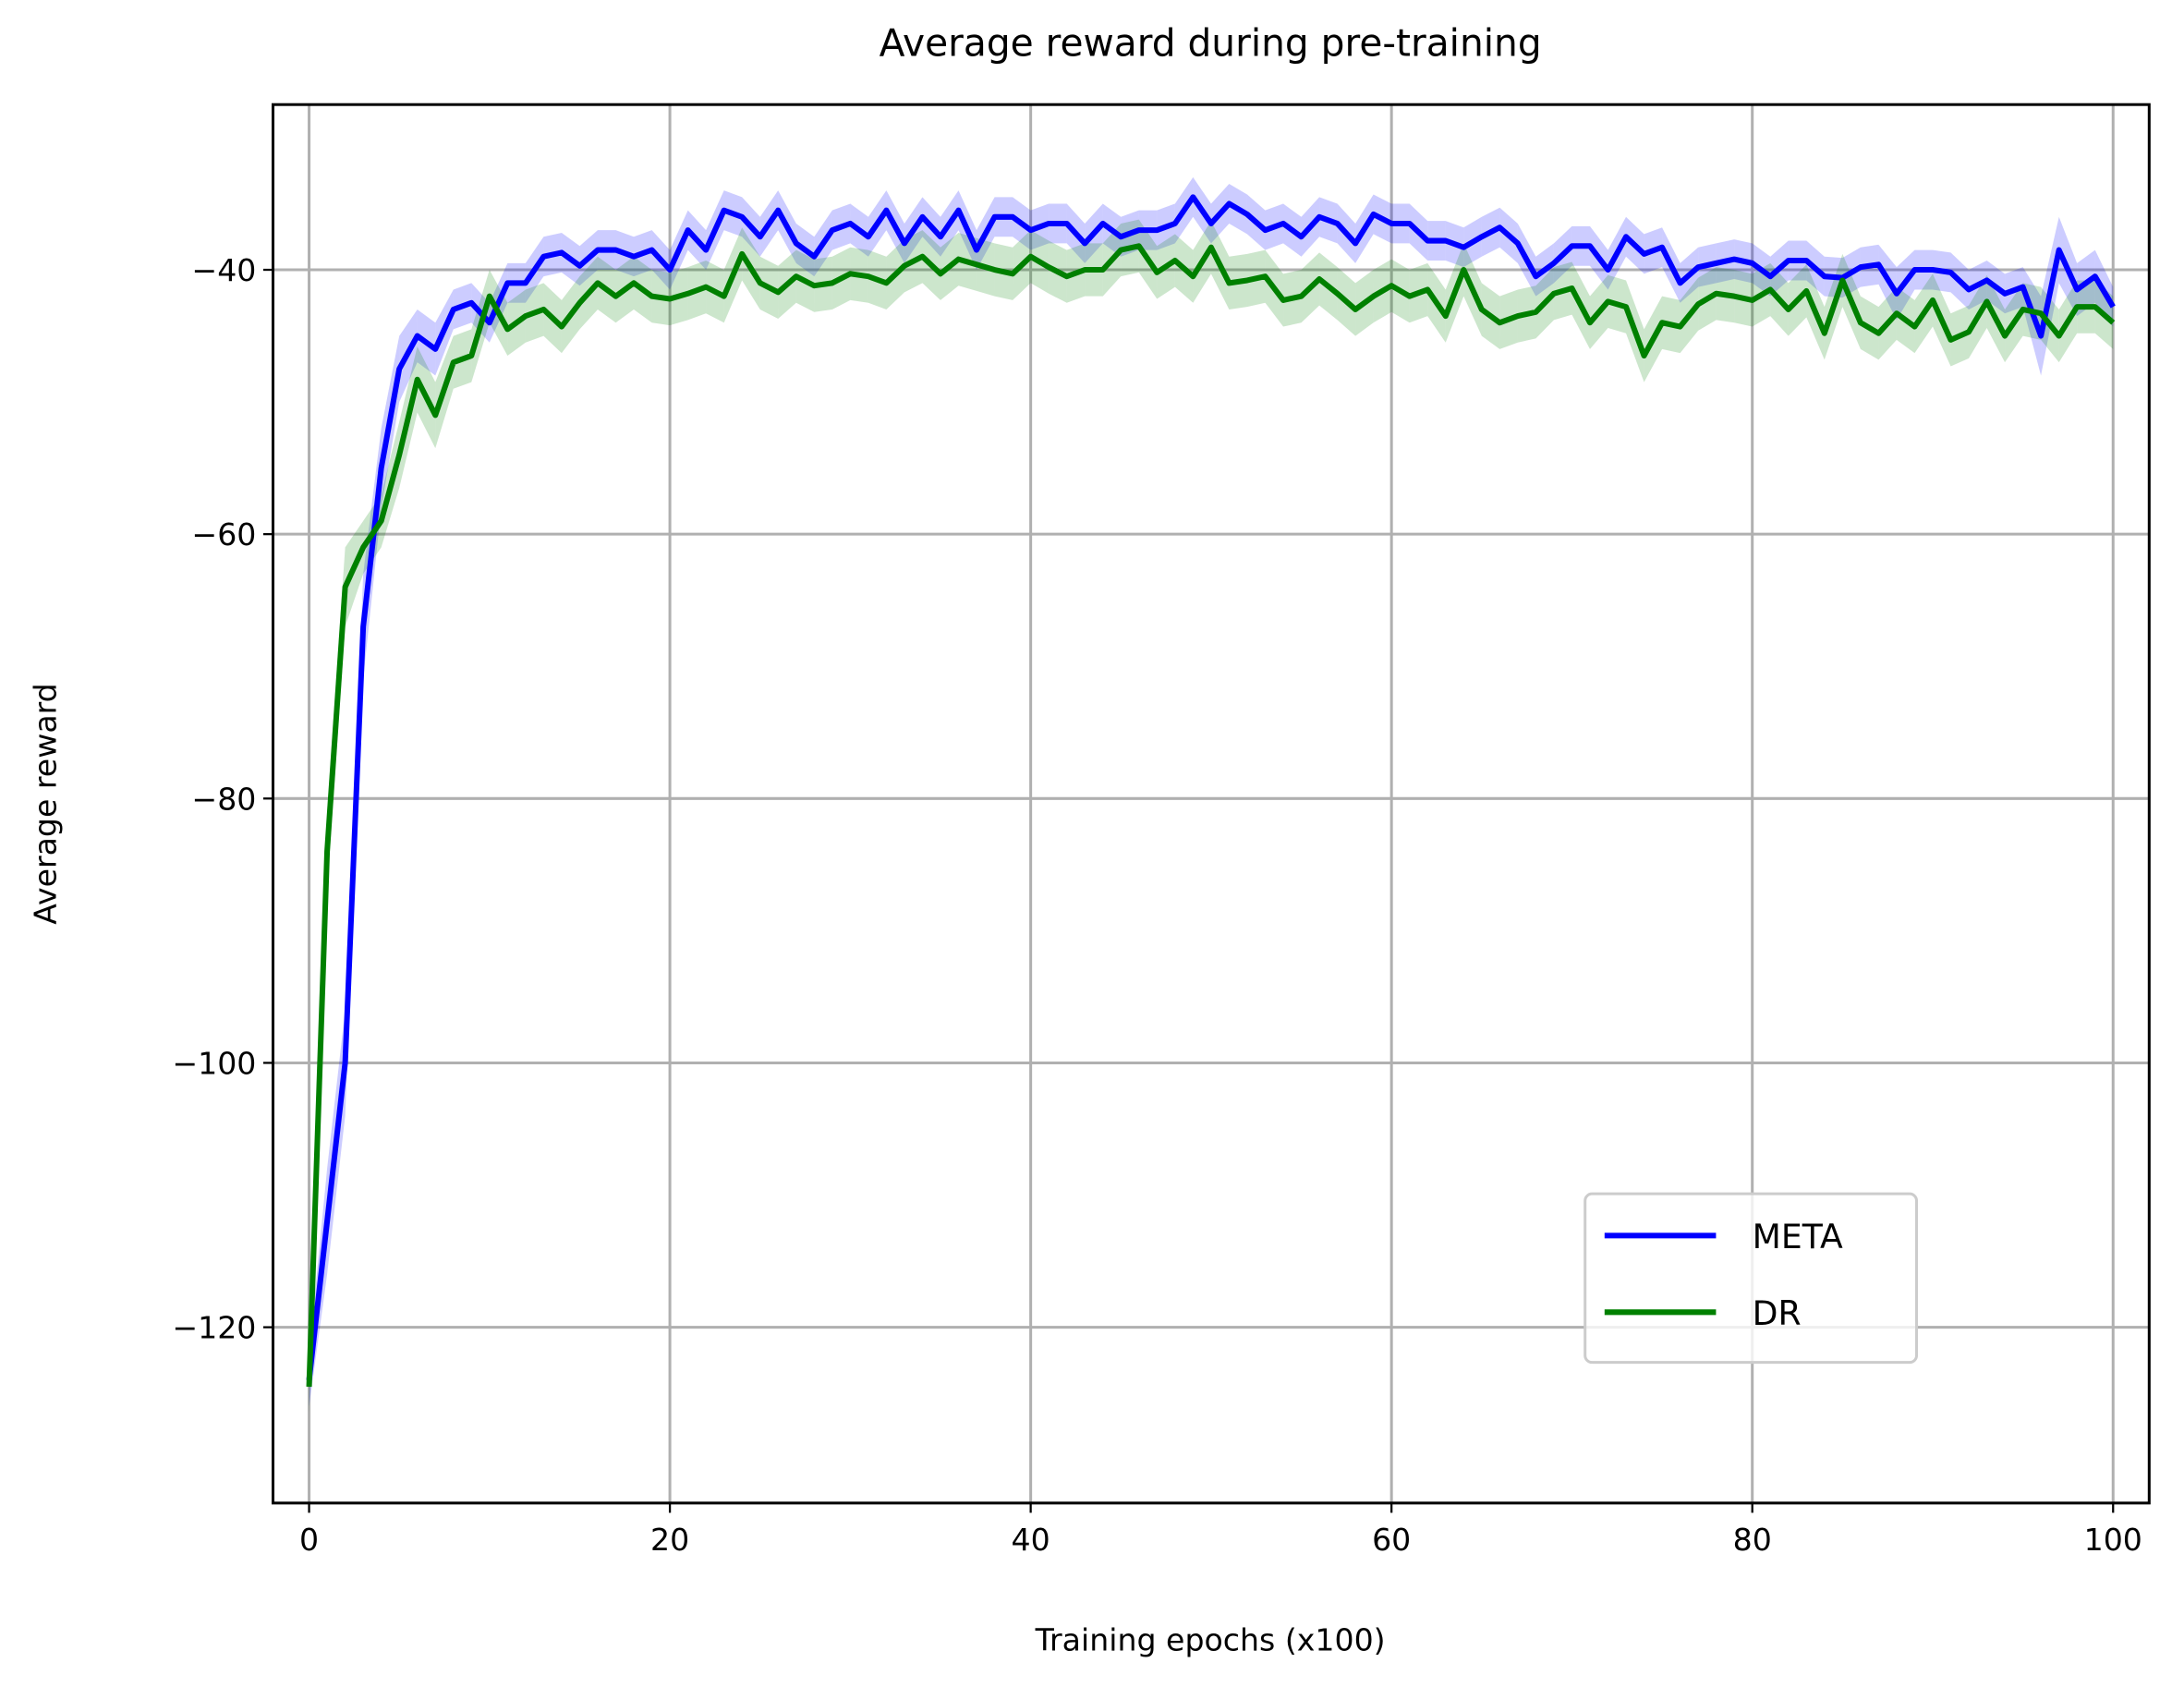 The width and height of the screenshot is (2184, 1687). I want to click on legend-box, so click(1751, 1278).